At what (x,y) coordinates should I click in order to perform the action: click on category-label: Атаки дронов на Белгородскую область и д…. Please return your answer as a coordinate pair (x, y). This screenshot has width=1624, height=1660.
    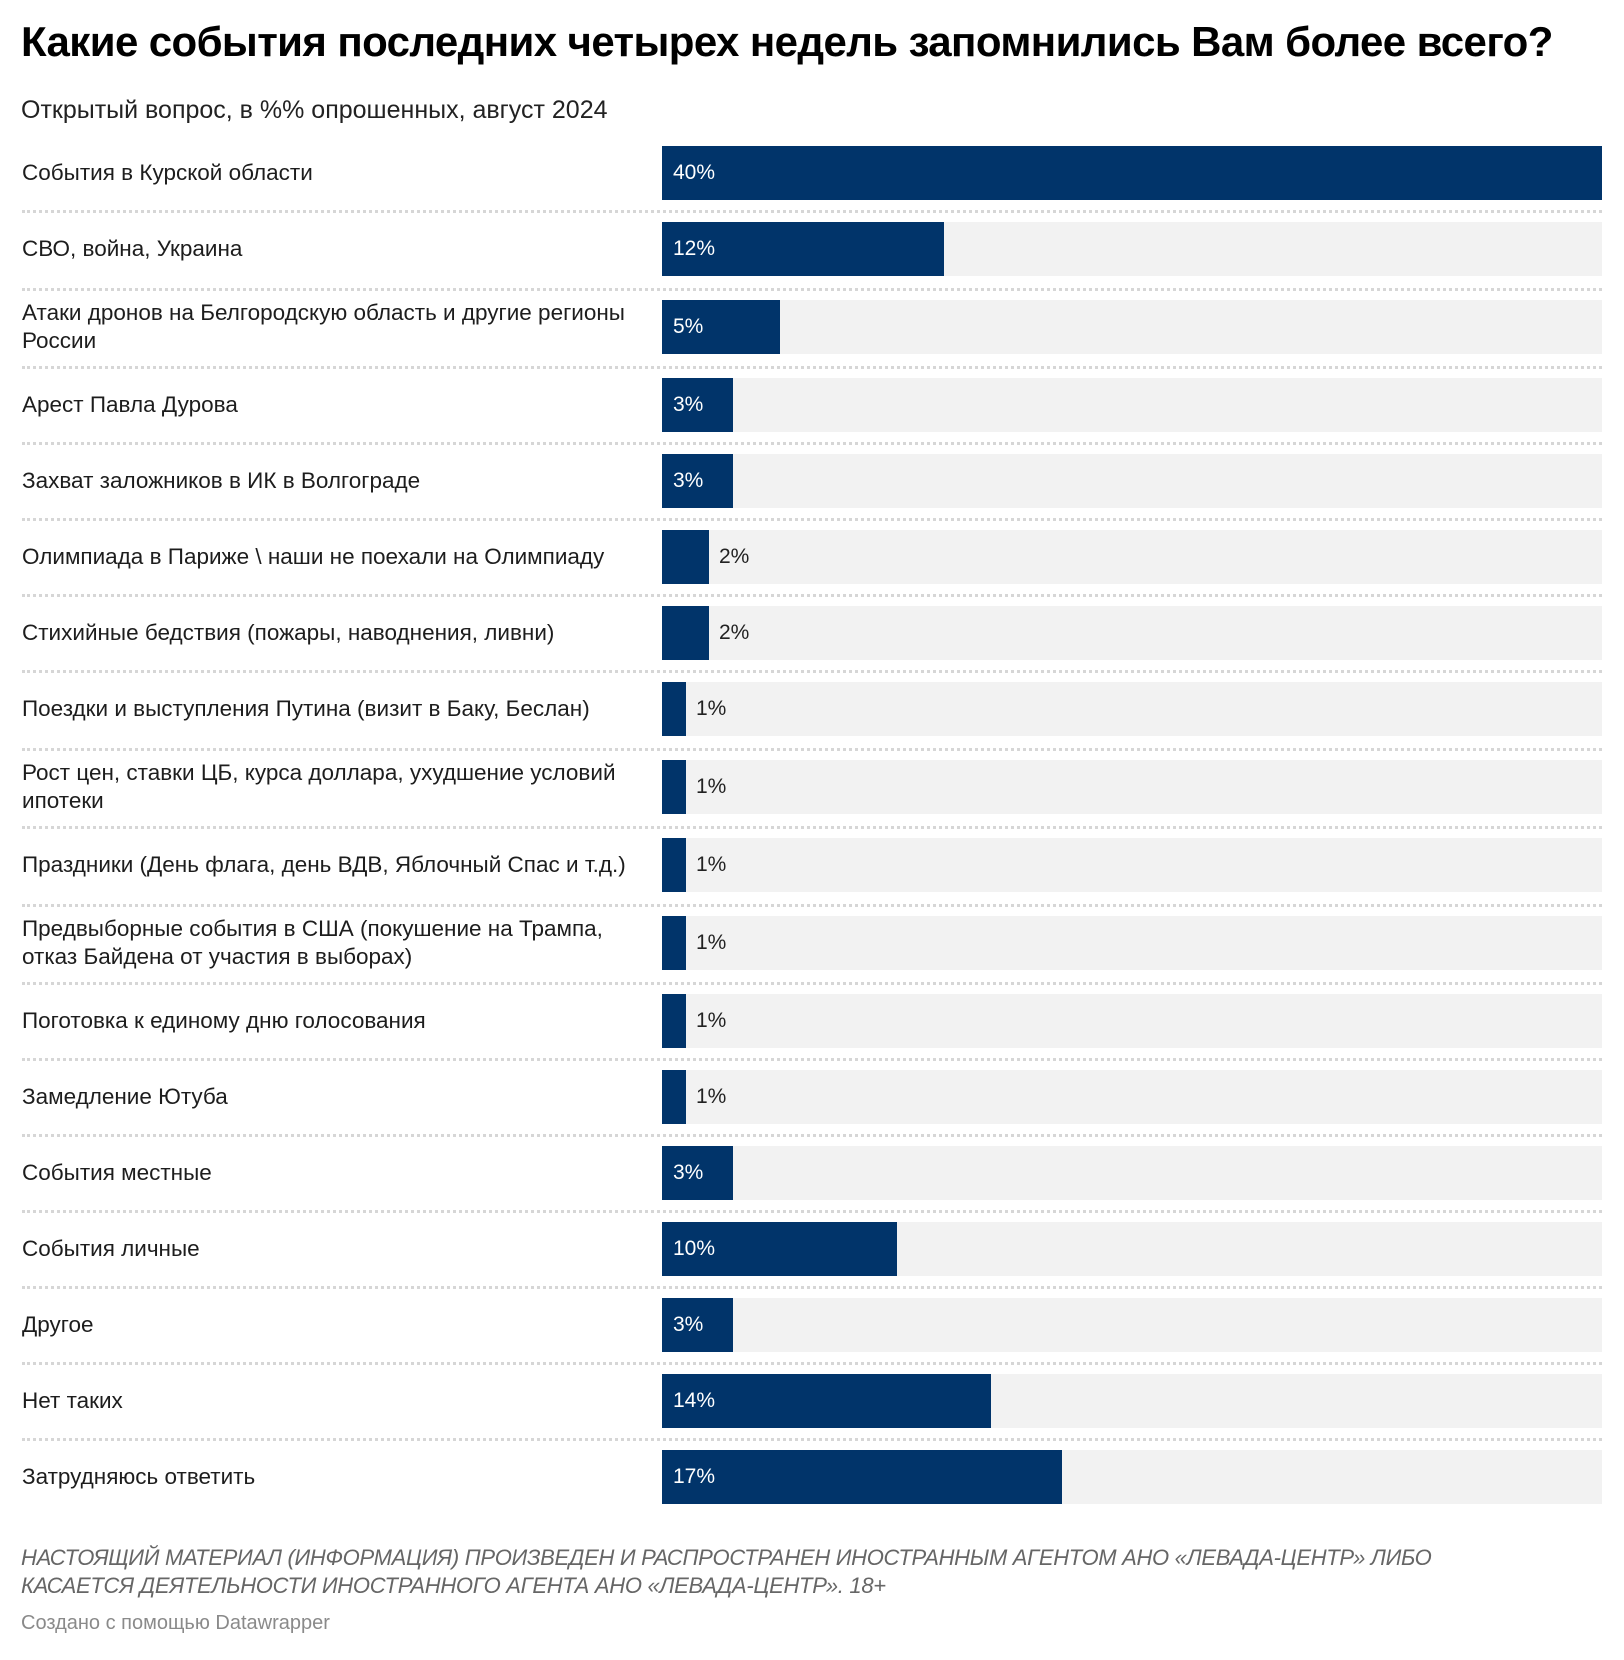
    Looking at the image, I should click on (323, 326).